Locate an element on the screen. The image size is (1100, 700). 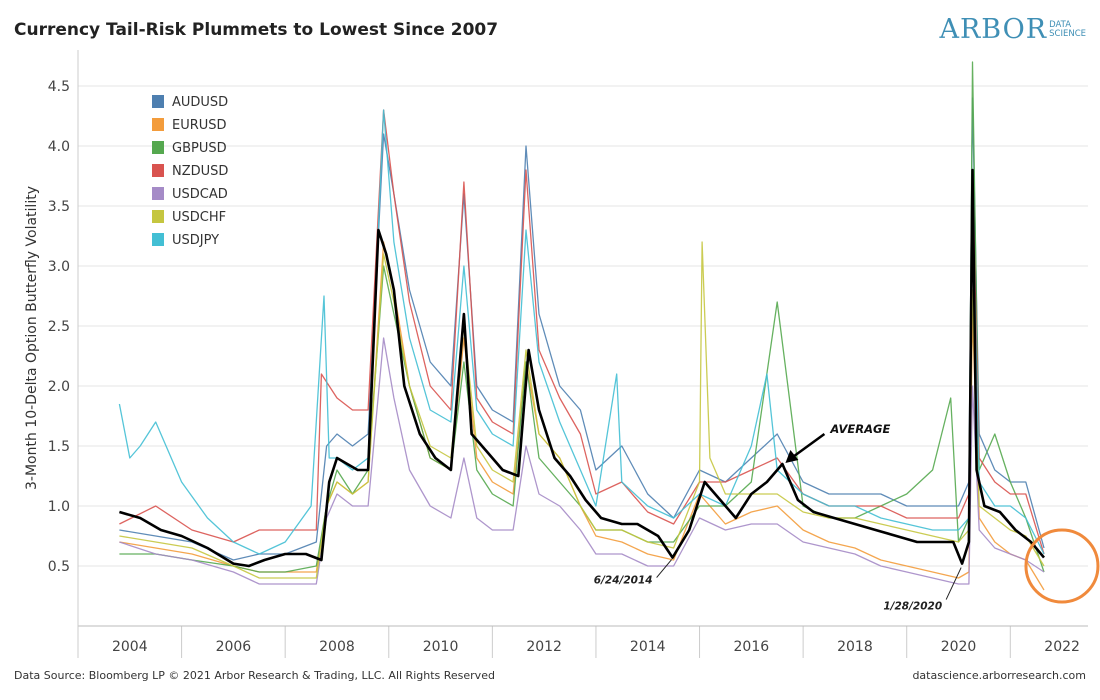
annotation-leader-2020 is located at coordinates (953, 583).